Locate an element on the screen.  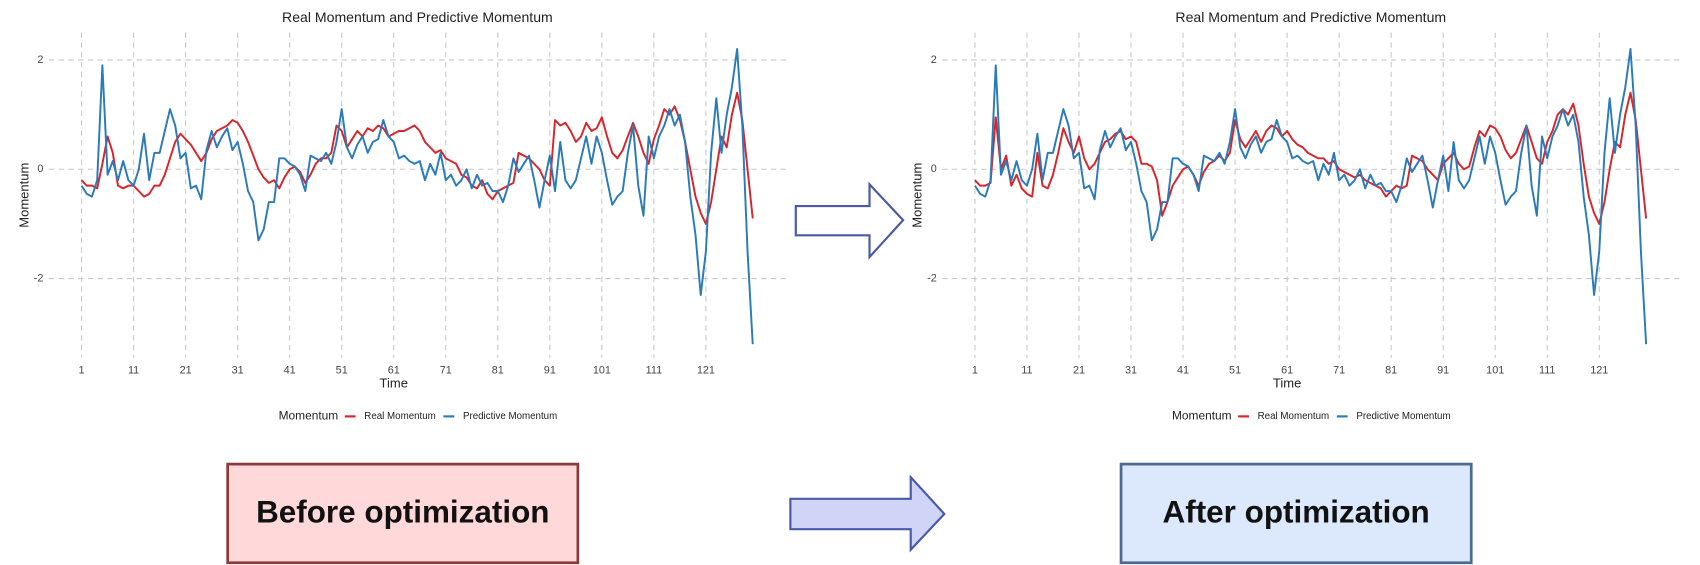
before-label: Before optimization is located at coordinates (402, 511).